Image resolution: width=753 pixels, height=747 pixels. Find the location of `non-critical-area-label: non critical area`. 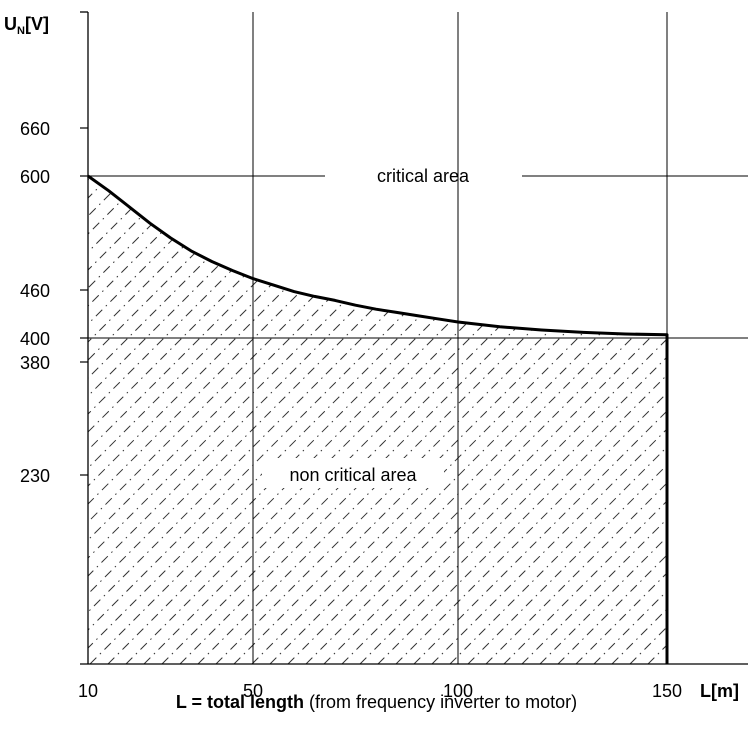

non-critical-area-label: non critical area is located at coordinates (353, 475).